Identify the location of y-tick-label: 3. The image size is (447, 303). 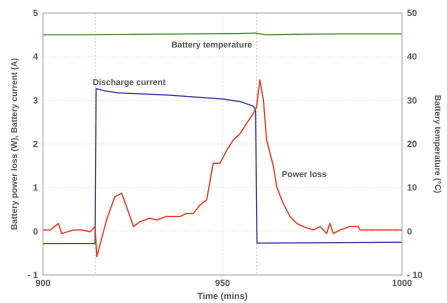
(35, 100).